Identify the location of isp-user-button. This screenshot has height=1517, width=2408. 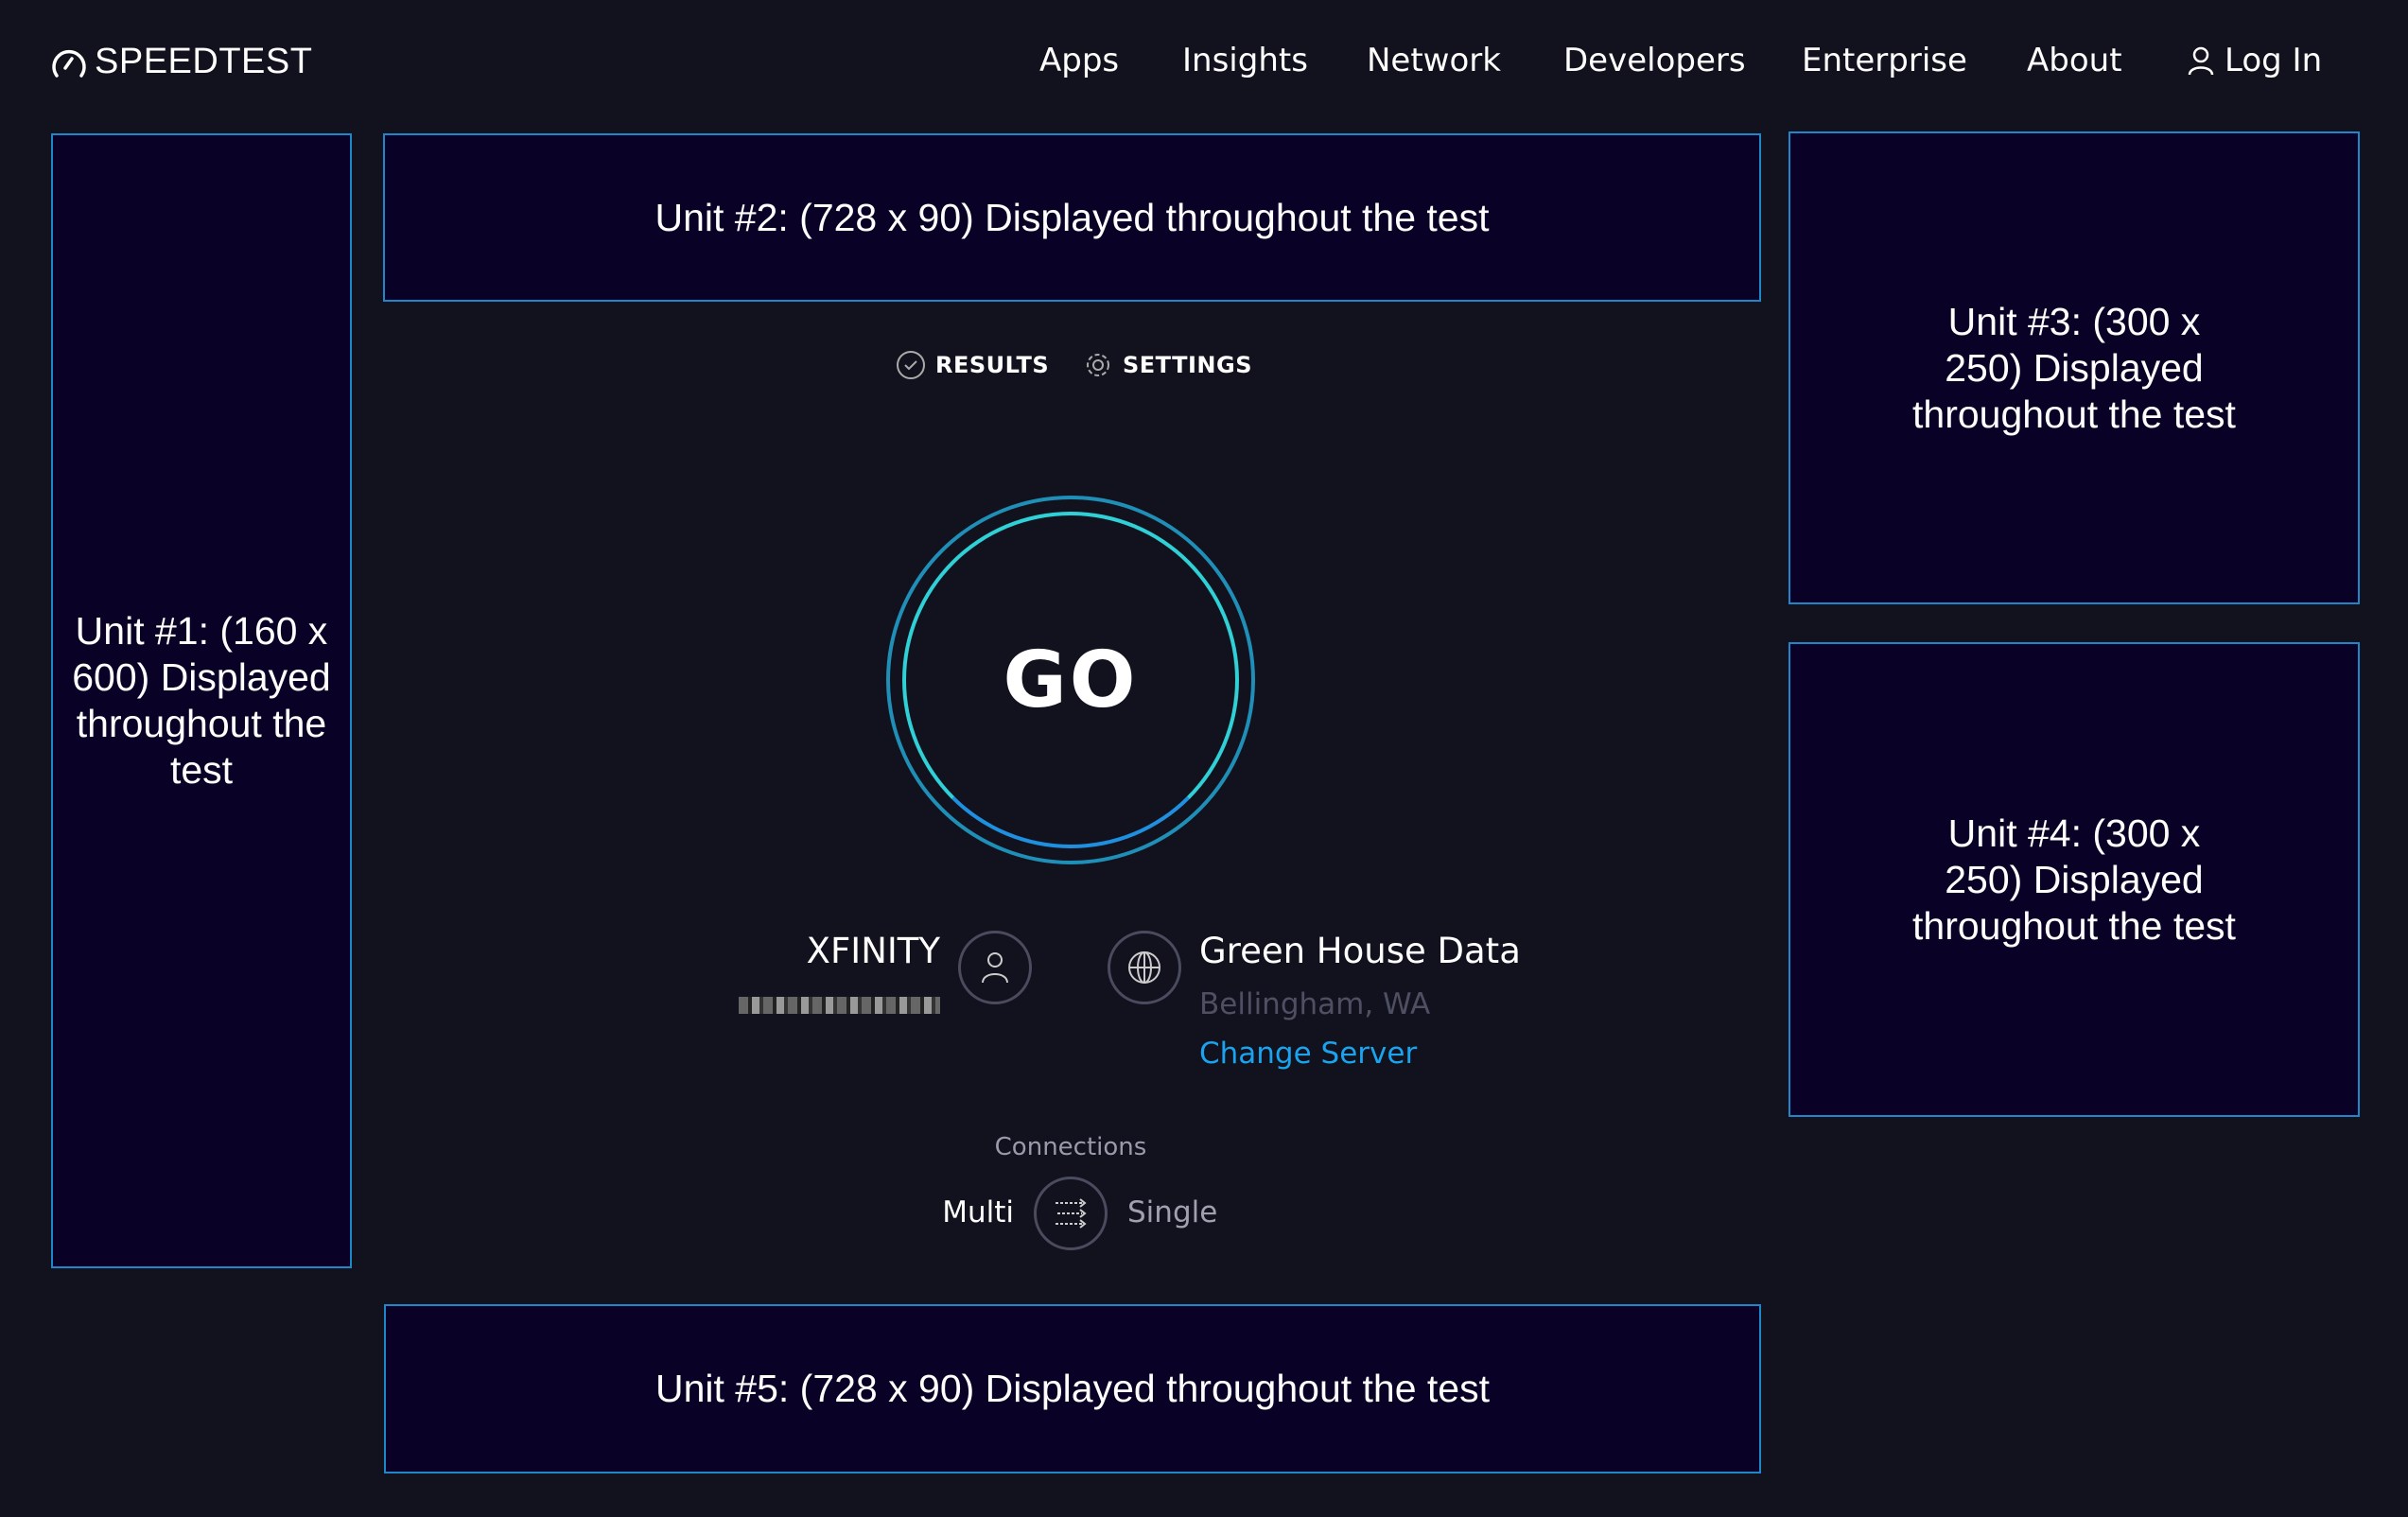
(995, 968).